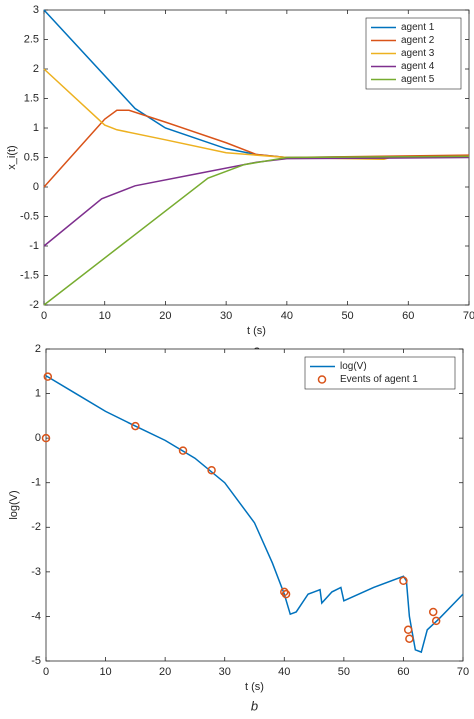 The width and height of the screenshot is (474, 719). I want to click on legend-label: agent 1, so click(418, 27).